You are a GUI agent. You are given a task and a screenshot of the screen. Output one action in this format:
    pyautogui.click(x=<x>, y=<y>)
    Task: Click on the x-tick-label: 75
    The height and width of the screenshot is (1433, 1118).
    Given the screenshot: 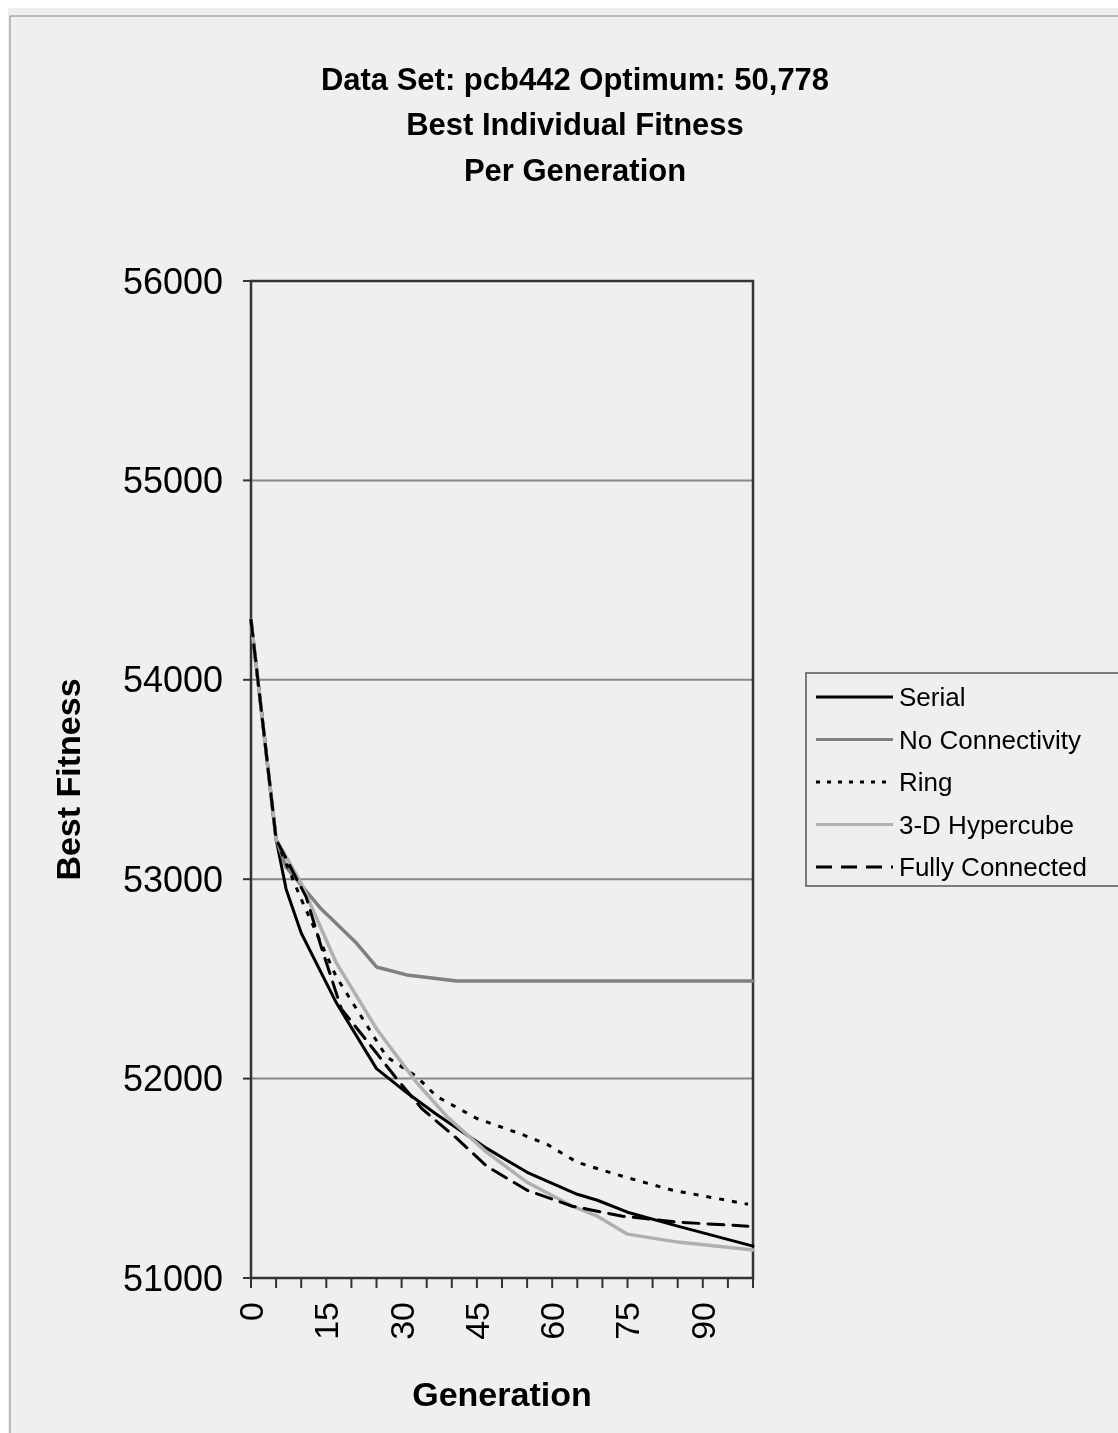 What is the action you would take?
    pyautogui.click(x=627, y=1321)
    